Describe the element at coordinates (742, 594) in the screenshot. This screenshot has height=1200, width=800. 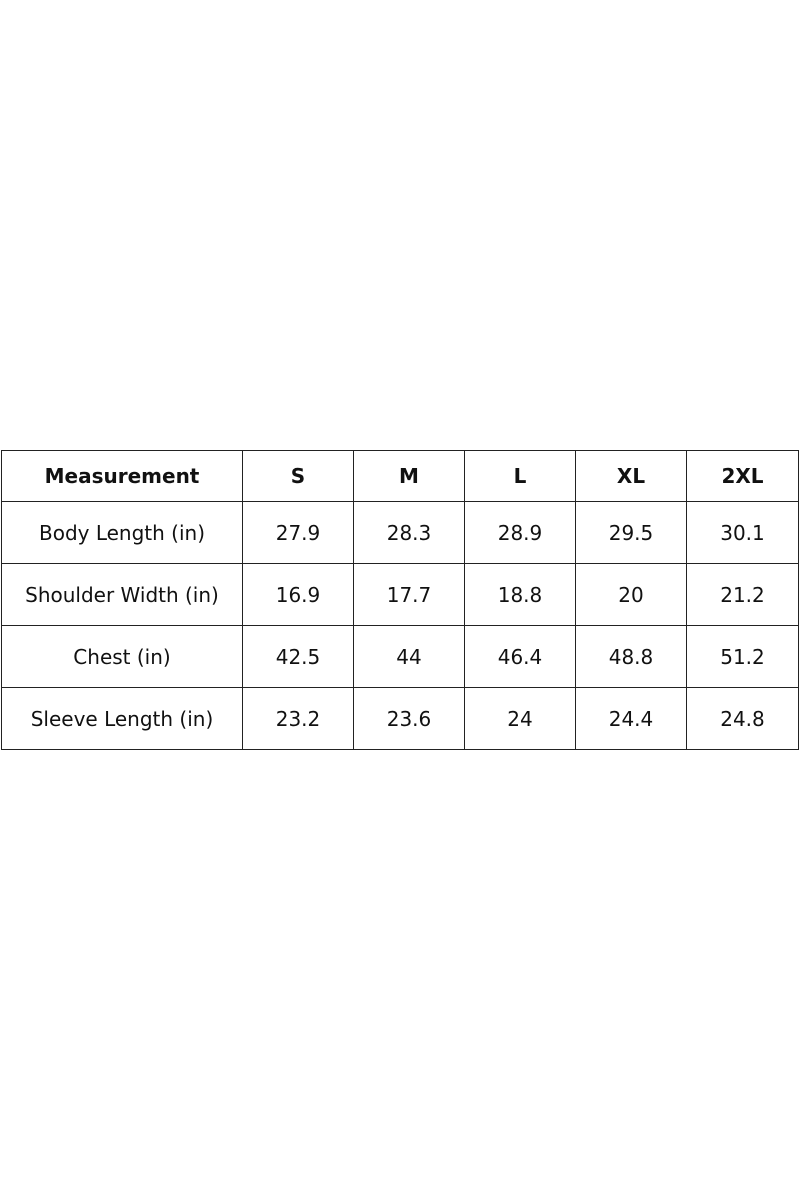
I see `table-cell: 21.2` at that location.